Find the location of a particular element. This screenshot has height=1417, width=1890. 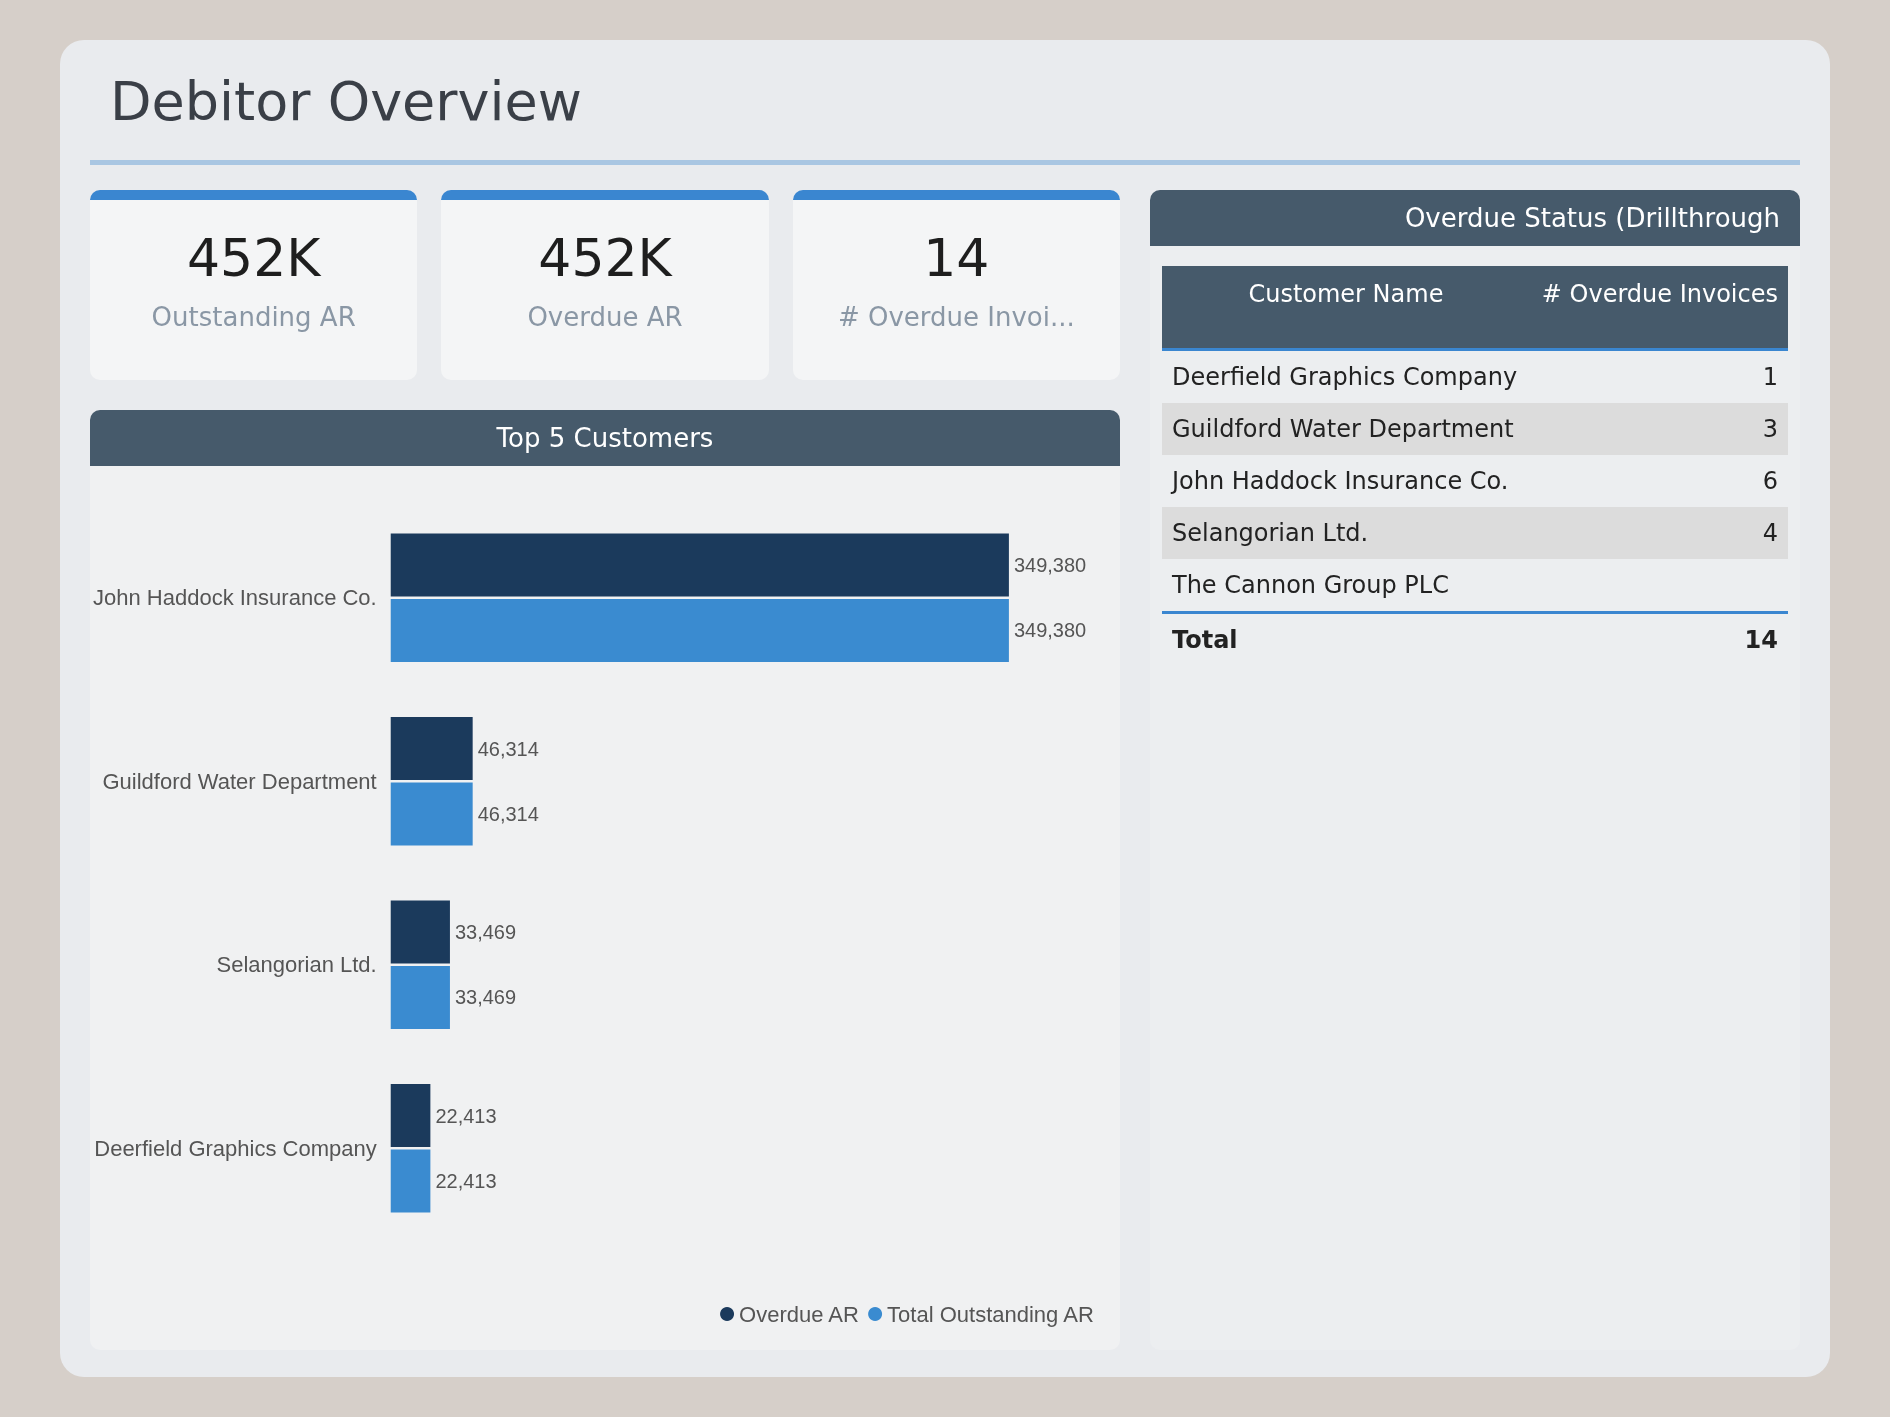

data-label: 1 is located at coordinates (1770, 377).